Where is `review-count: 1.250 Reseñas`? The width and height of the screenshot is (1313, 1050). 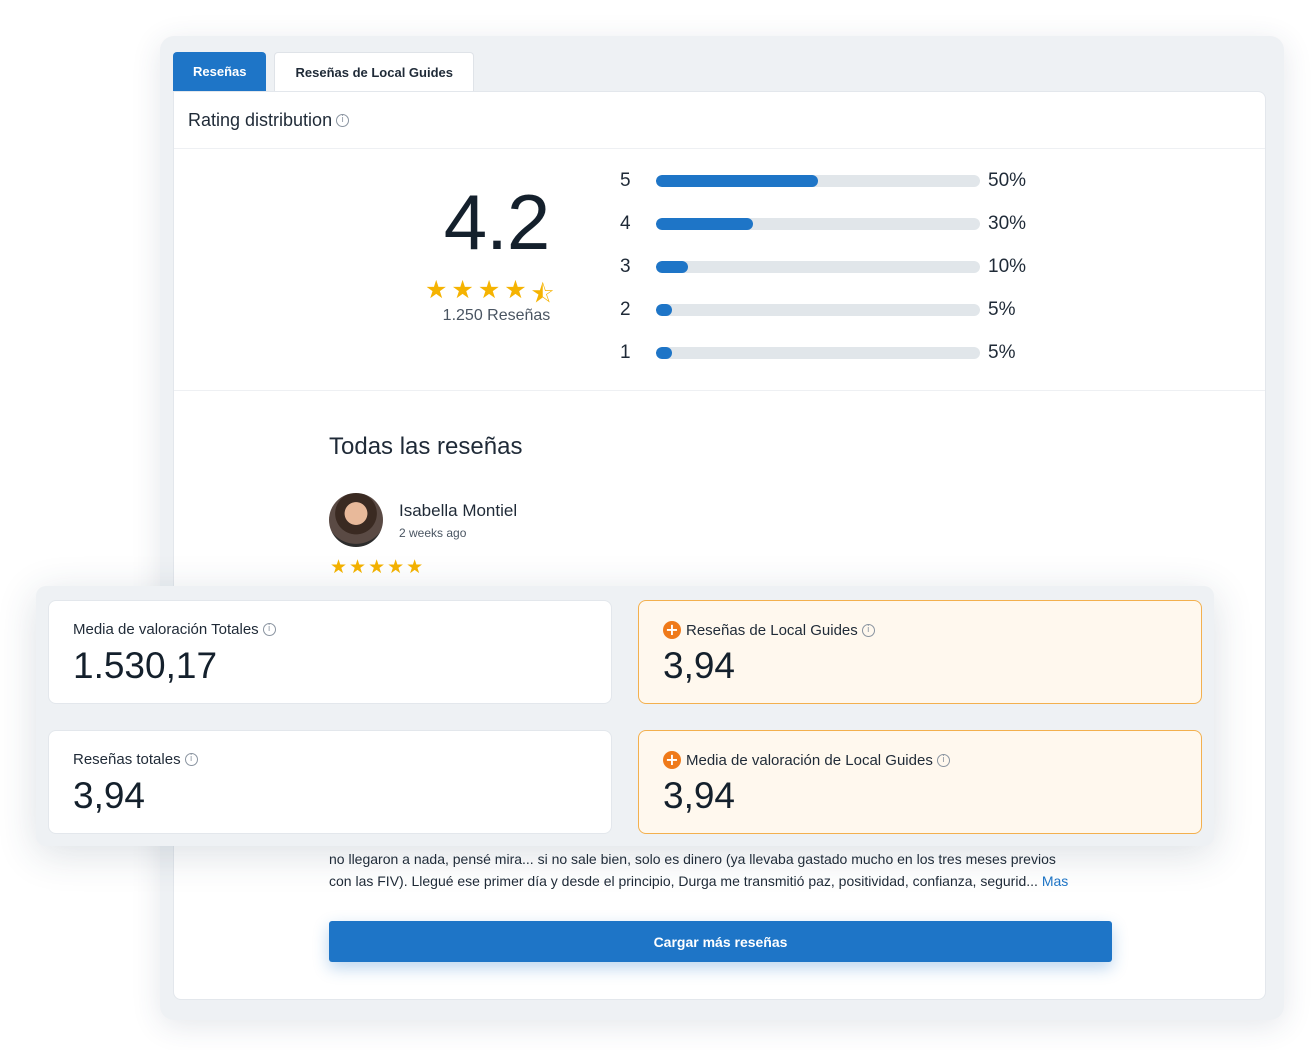
review-count: 1.250 Reseñas is located at coordinates (496, 315).